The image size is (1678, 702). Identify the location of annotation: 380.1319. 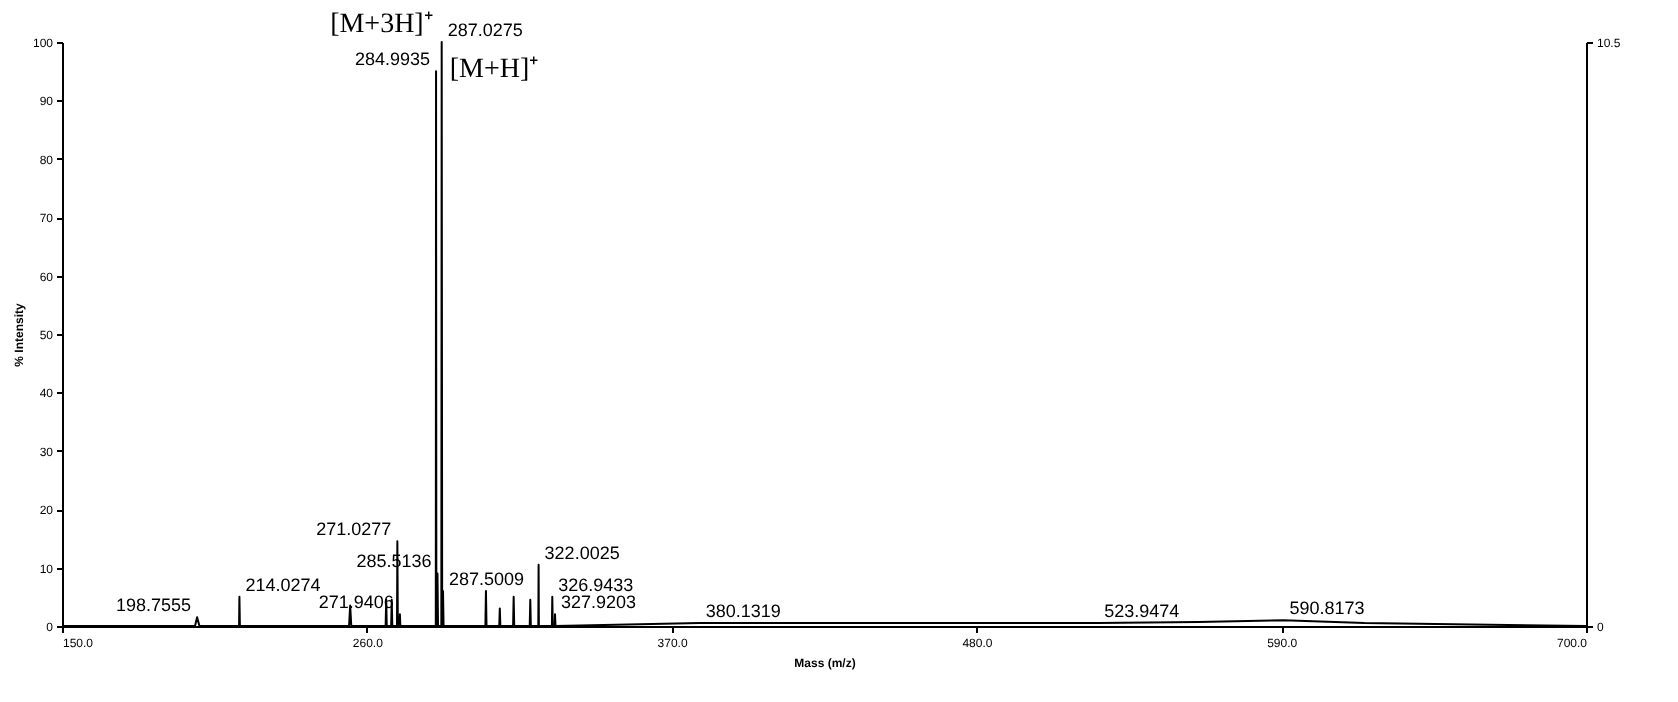
(743, 611).